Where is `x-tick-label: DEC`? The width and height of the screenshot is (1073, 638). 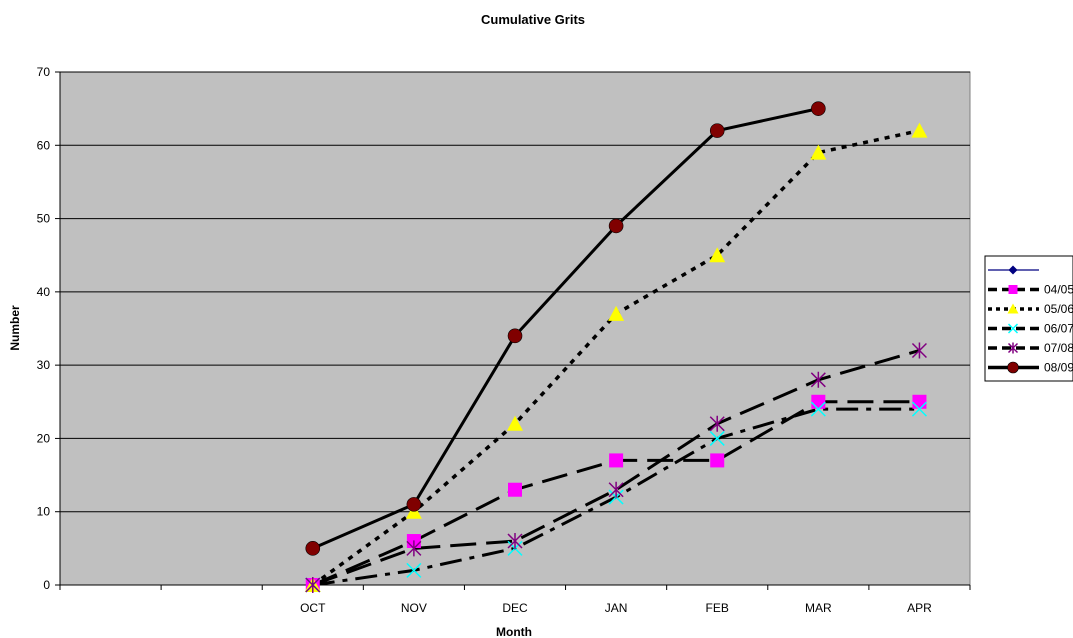 x-tick-label: DEC is located at coordinates (515, 608).